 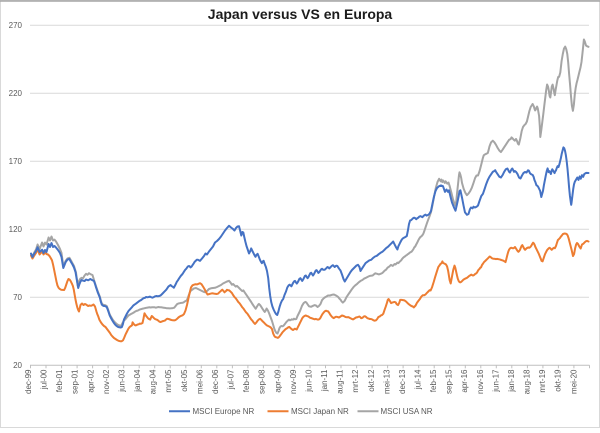 I want to click on svg-text: mrt-19, so click(x=542, y=381).